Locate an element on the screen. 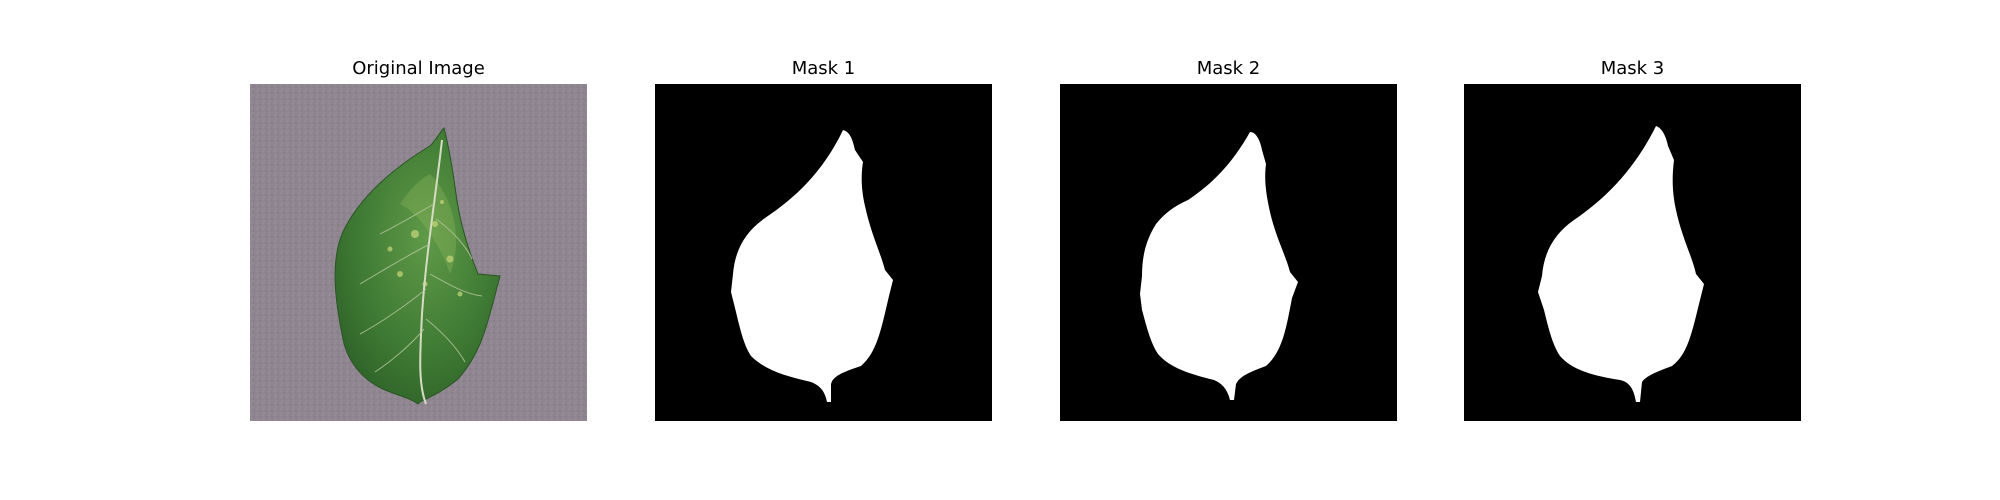  leaf-veins is located at coordinates (421, 288).